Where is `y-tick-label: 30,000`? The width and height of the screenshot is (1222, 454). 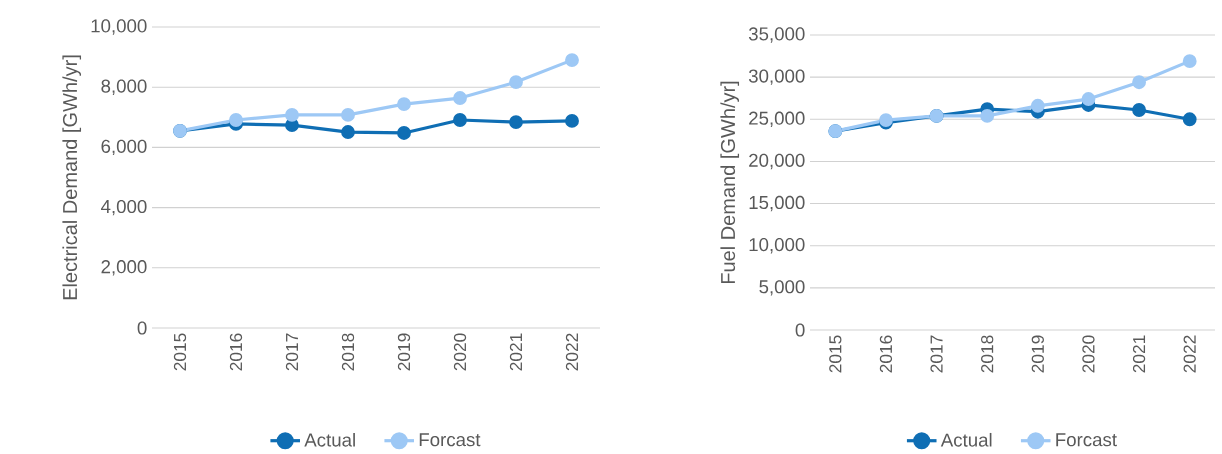 y-tick-label: 30,000 is located at coordinates (776, 77).